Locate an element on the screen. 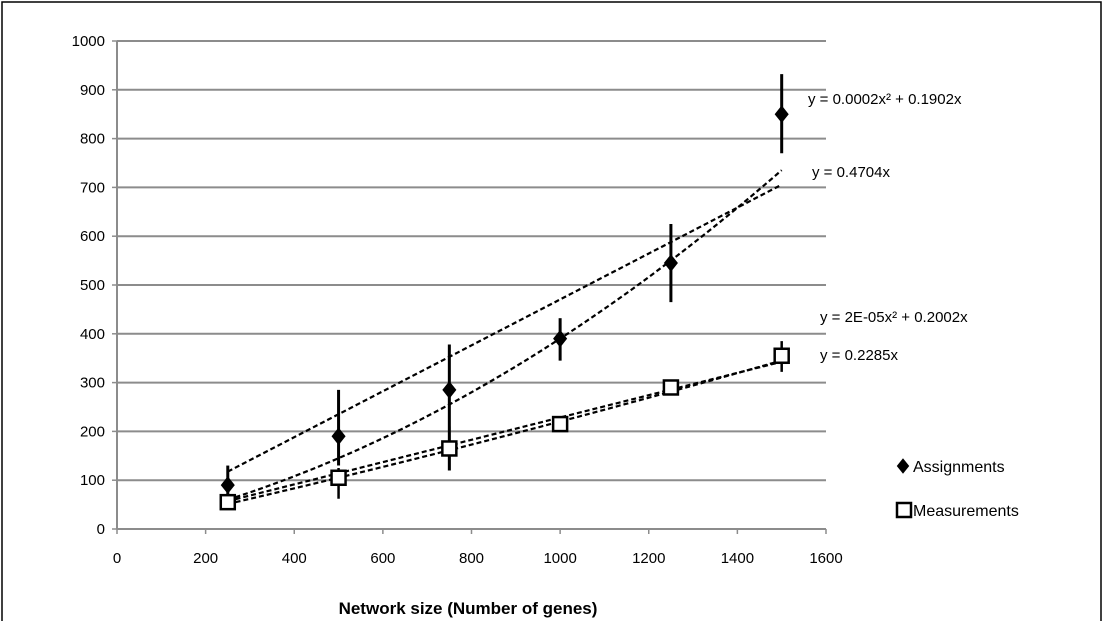 The height and width of the screenshot is (621, 1104). y-tick-label-5: 500 is located at coordinates (92, 285).